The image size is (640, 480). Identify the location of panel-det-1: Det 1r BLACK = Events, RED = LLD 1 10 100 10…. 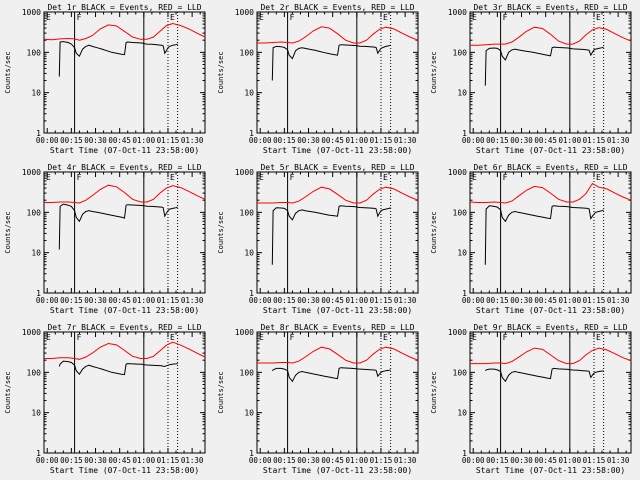
(105, 79).